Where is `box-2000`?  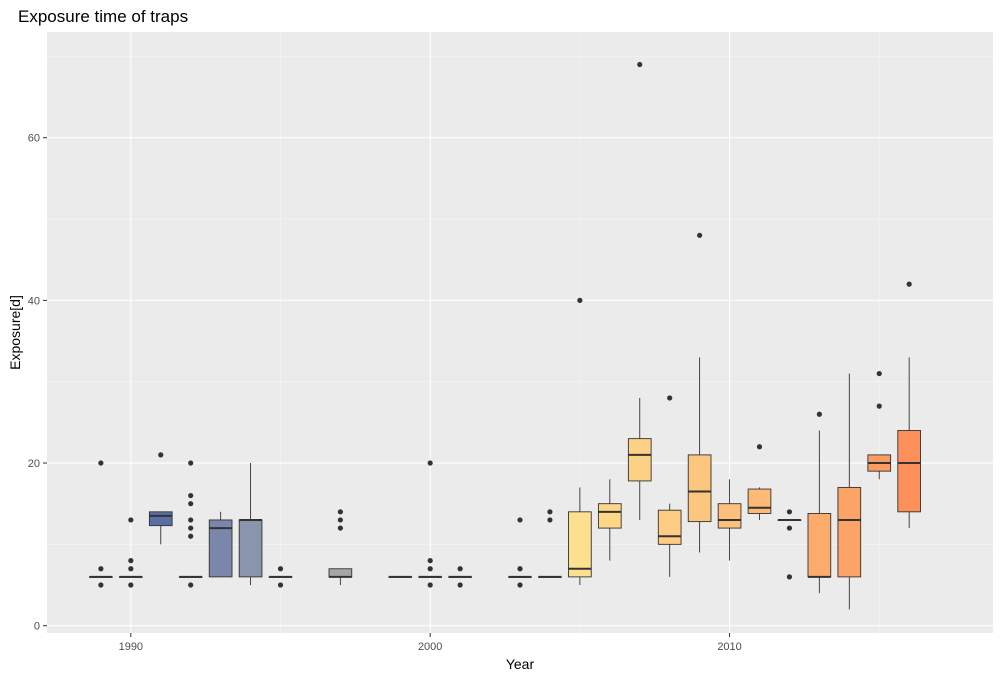 box-2000 is located at coordinates (430, 524).